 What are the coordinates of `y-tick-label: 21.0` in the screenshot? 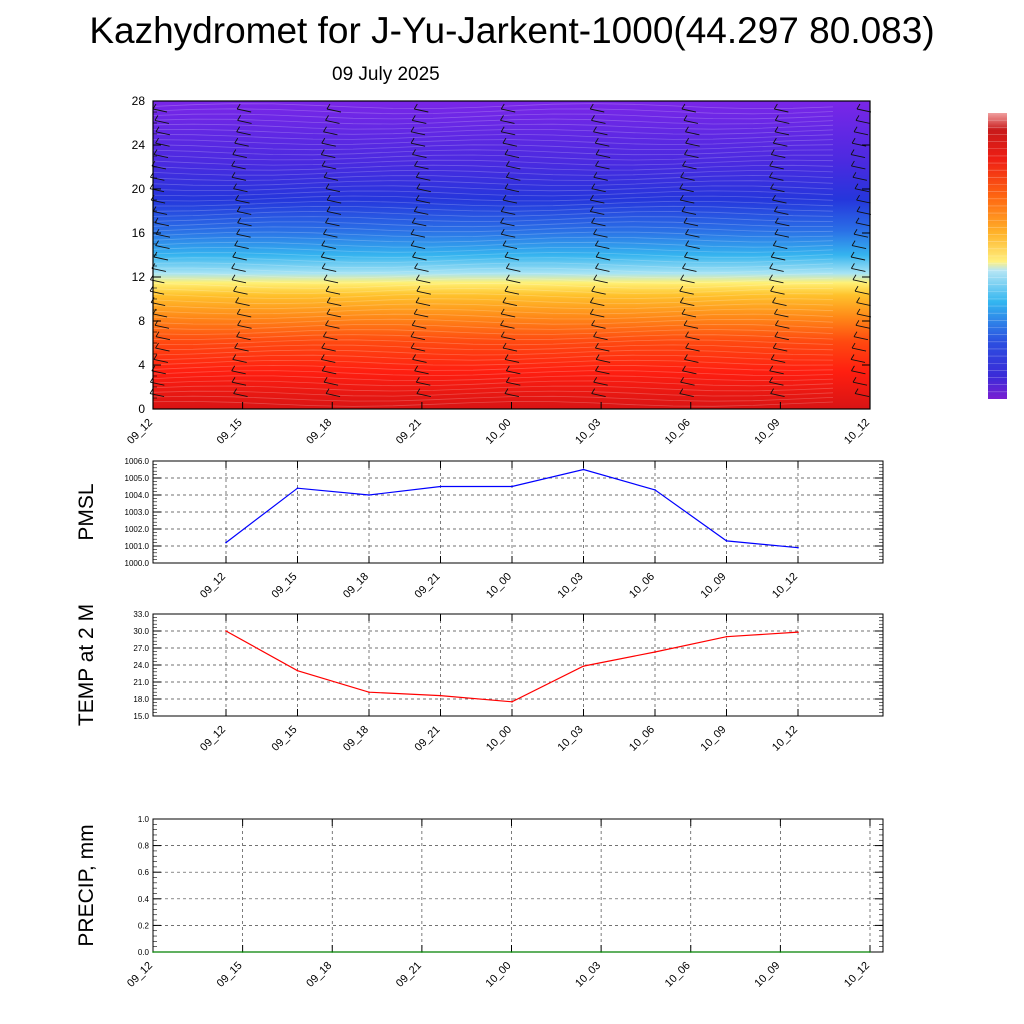 It's located at (141, 682).